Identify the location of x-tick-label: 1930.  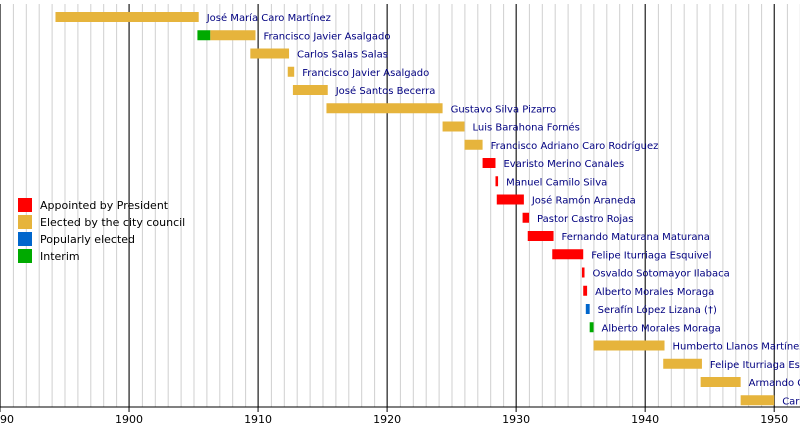
(516, 419).